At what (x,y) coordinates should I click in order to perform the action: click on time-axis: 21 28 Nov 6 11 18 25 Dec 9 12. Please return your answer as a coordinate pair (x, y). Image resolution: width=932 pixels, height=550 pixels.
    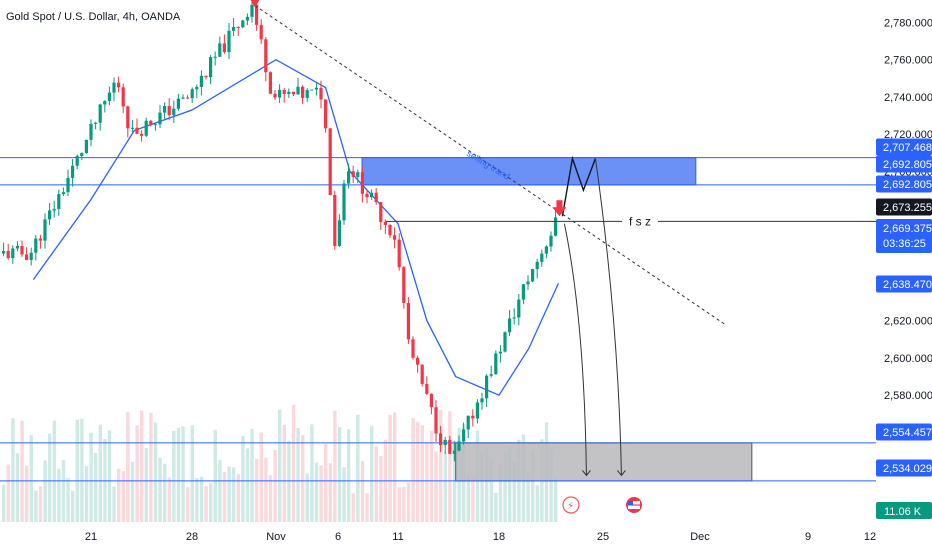
    Looking at the image, I should click on (480, 537).